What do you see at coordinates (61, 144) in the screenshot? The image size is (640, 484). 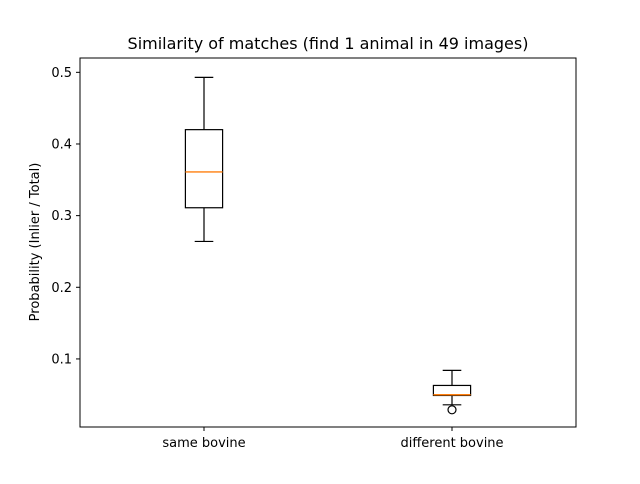 I see `y-tick-label: 0.4` at bounding box center [61, 144].